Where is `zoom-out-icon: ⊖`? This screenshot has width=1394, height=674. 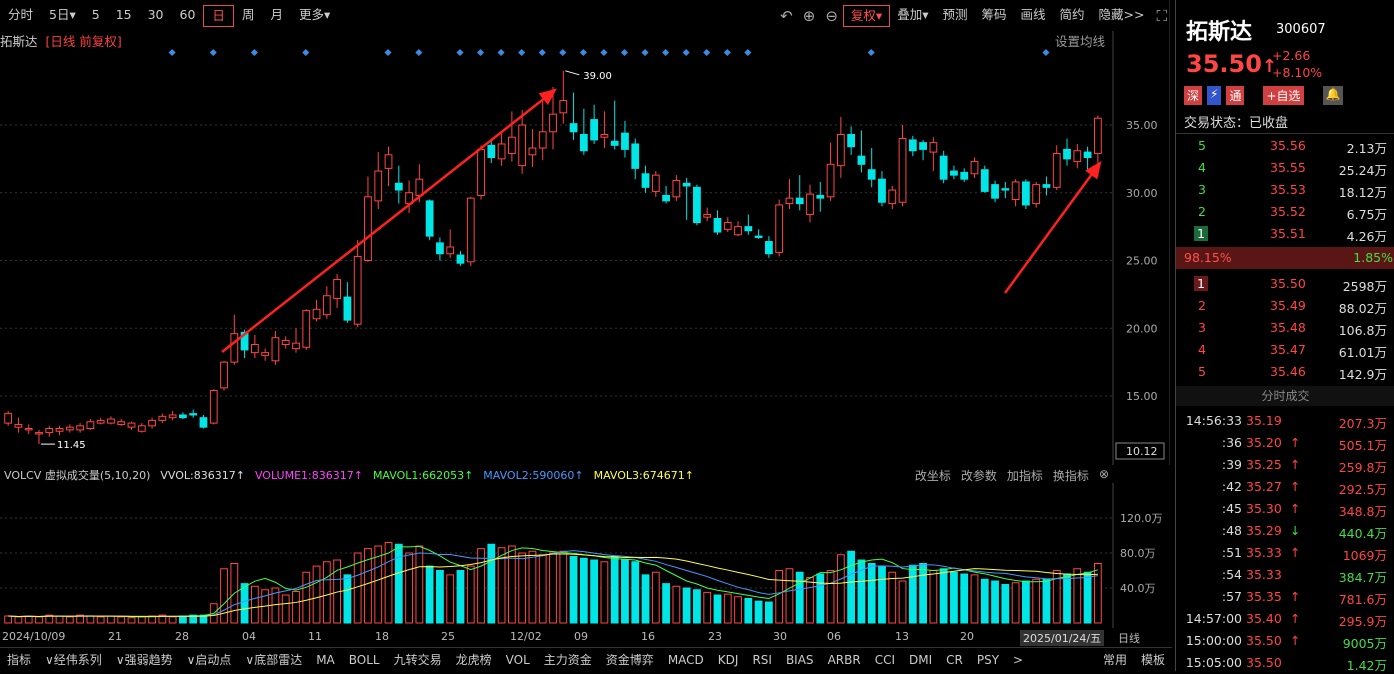 zoom-out-icon: ⊖ is located at coordinates (831, 15).